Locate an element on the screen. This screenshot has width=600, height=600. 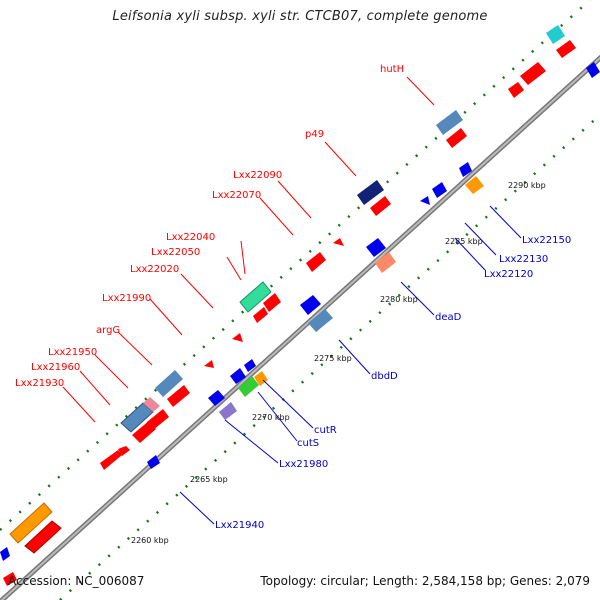
gene-label: dbdD is located at coordinates (384, 376).